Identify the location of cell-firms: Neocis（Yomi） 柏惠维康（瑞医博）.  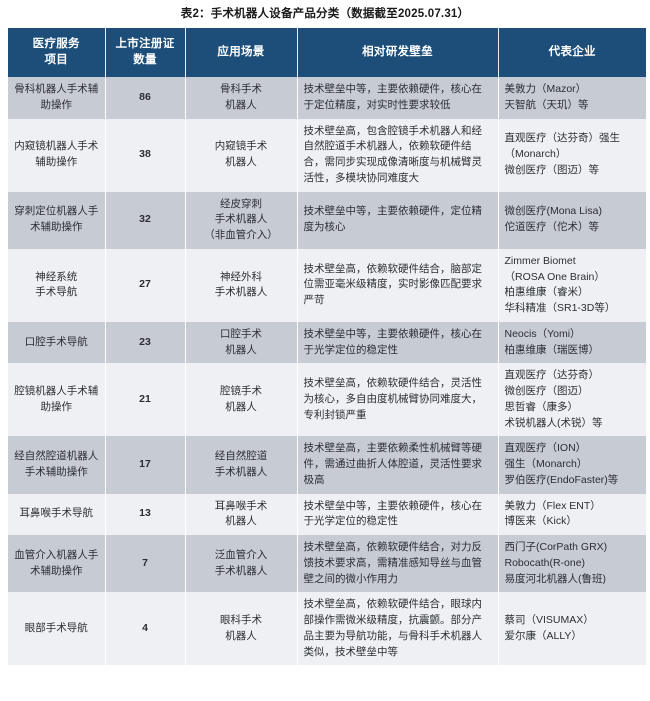
(572, 342).